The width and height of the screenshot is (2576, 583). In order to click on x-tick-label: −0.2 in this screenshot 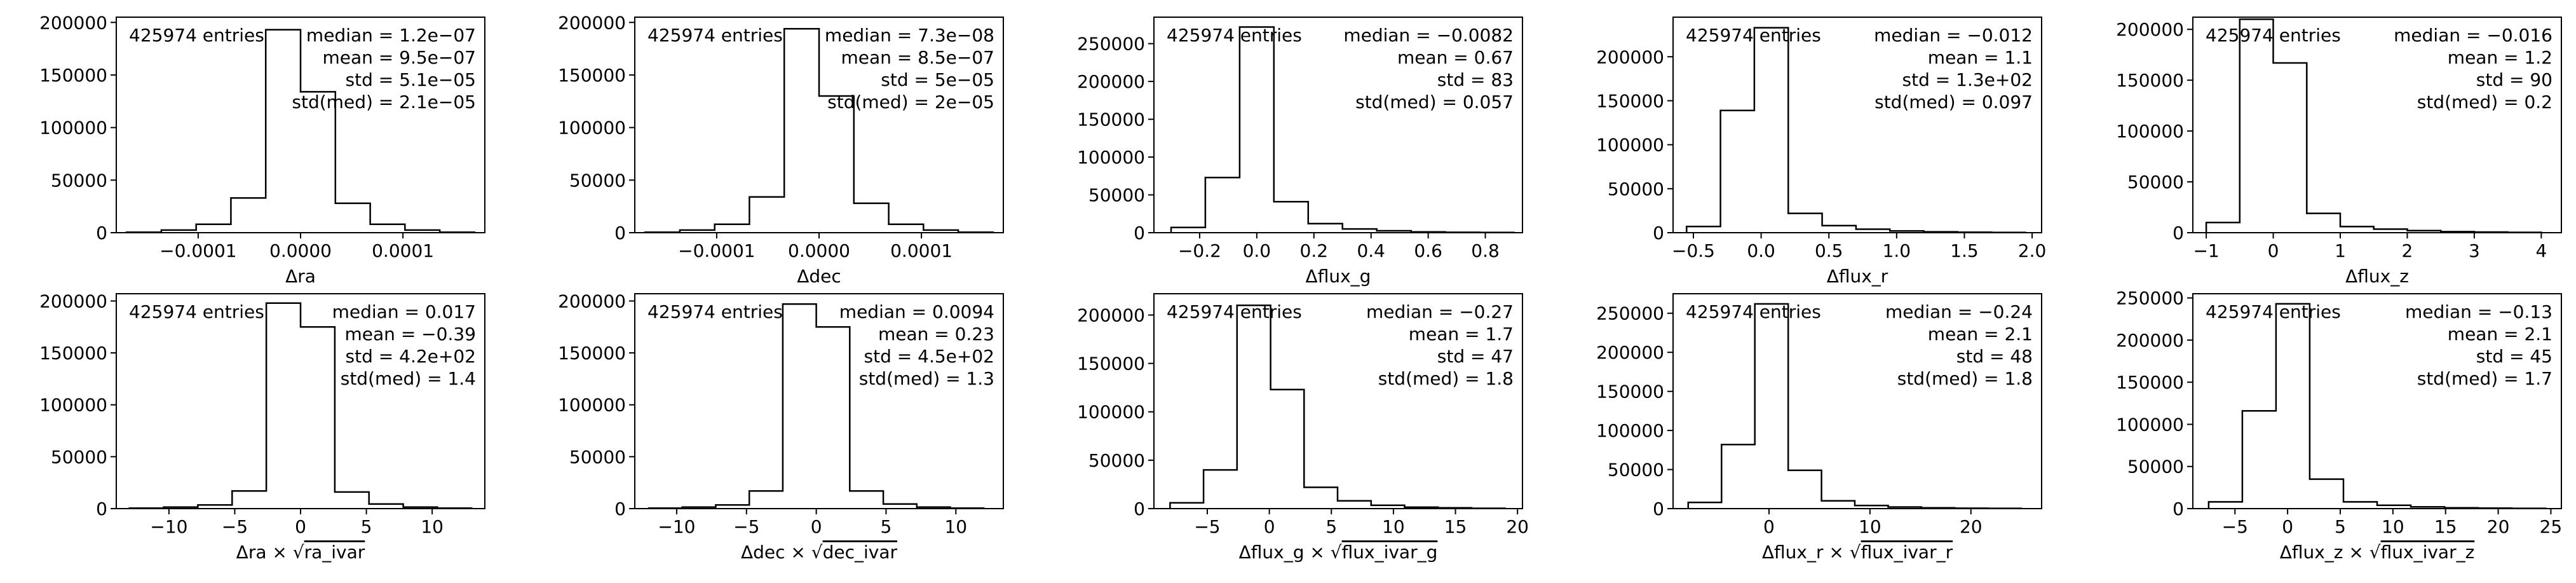, I will do `click(1199, 250)`.